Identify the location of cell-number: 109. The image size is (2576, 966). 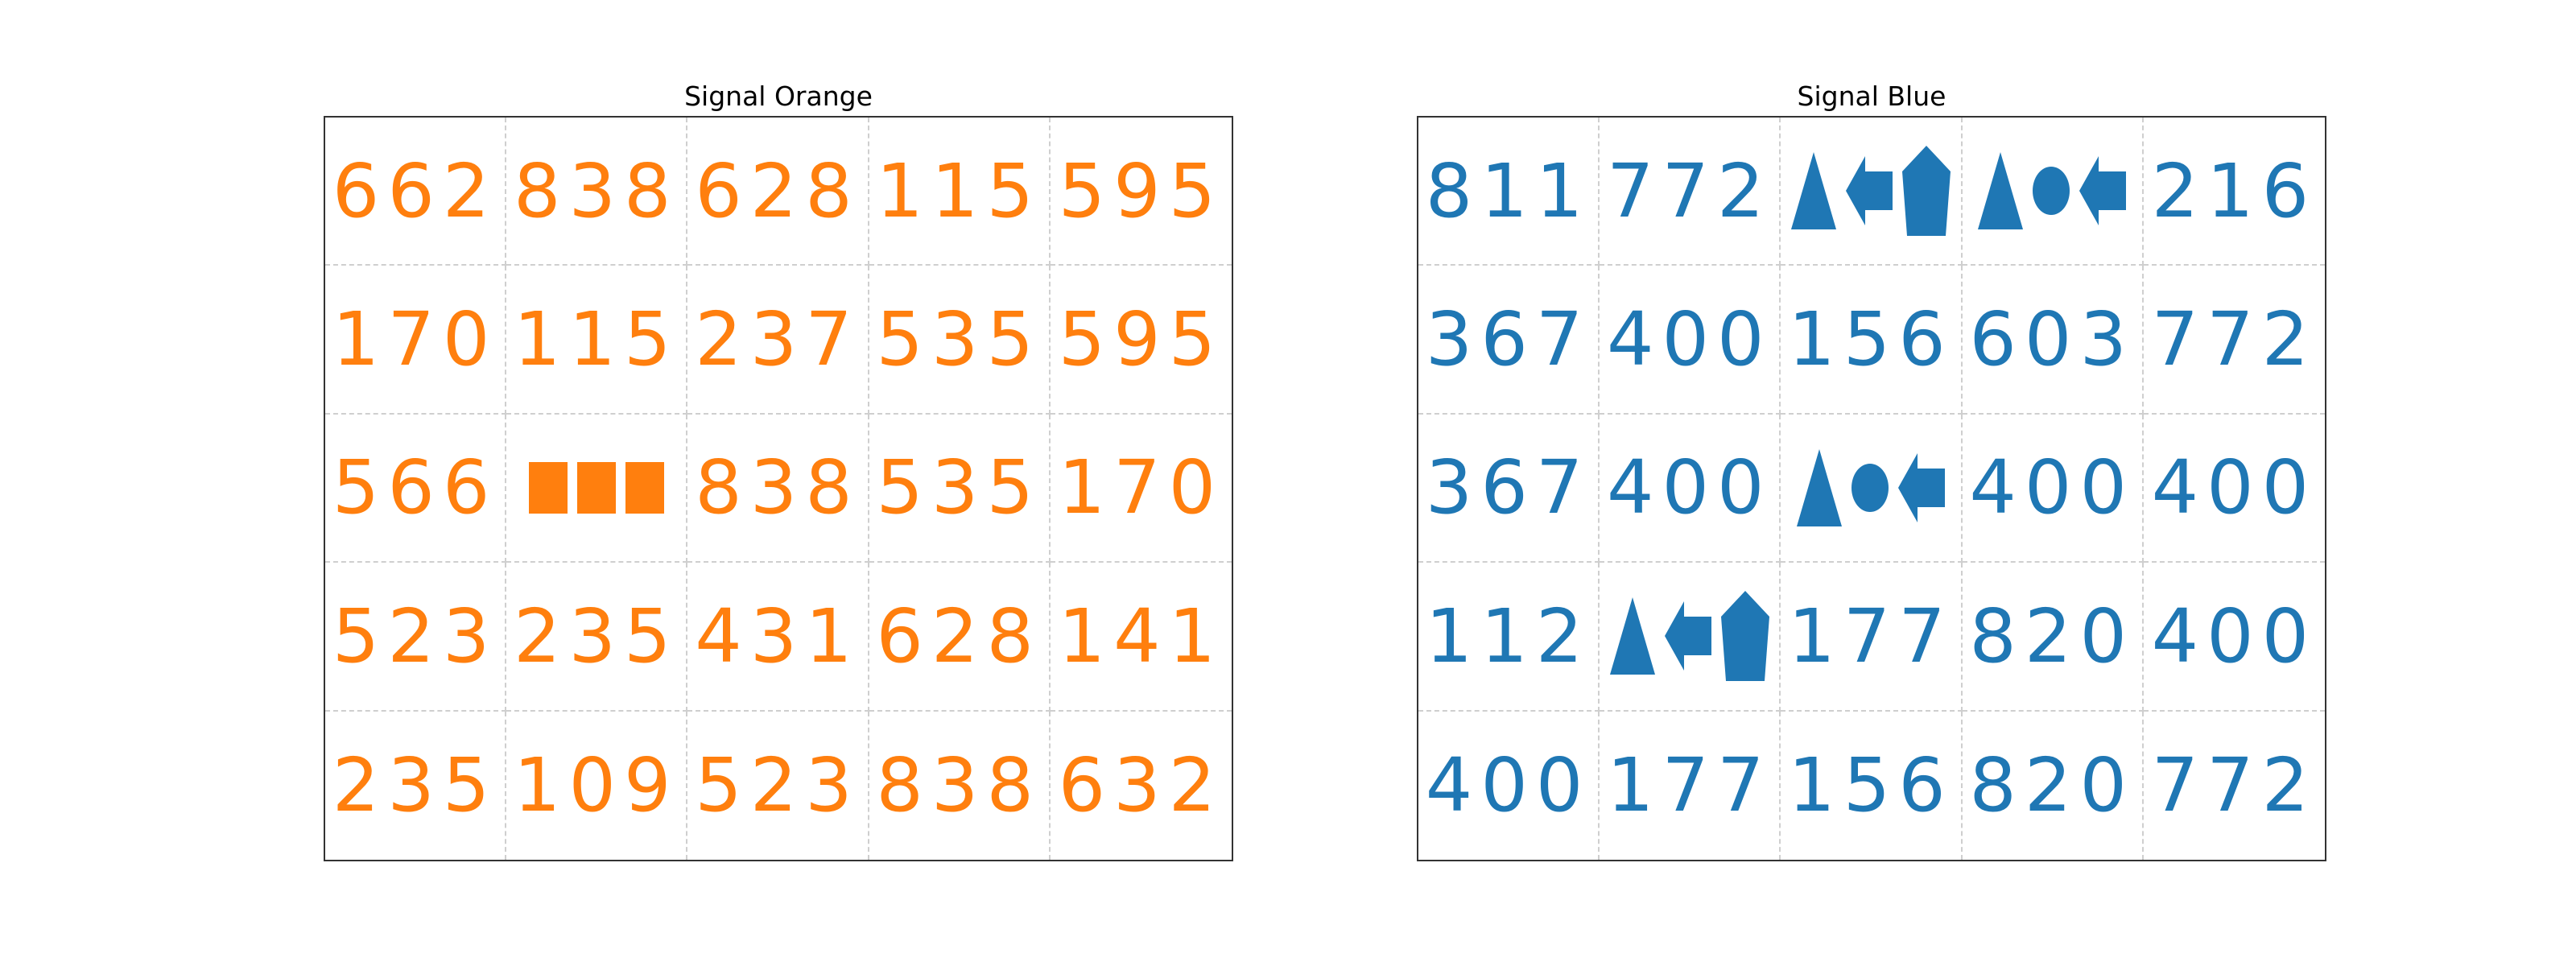
(596, 785).